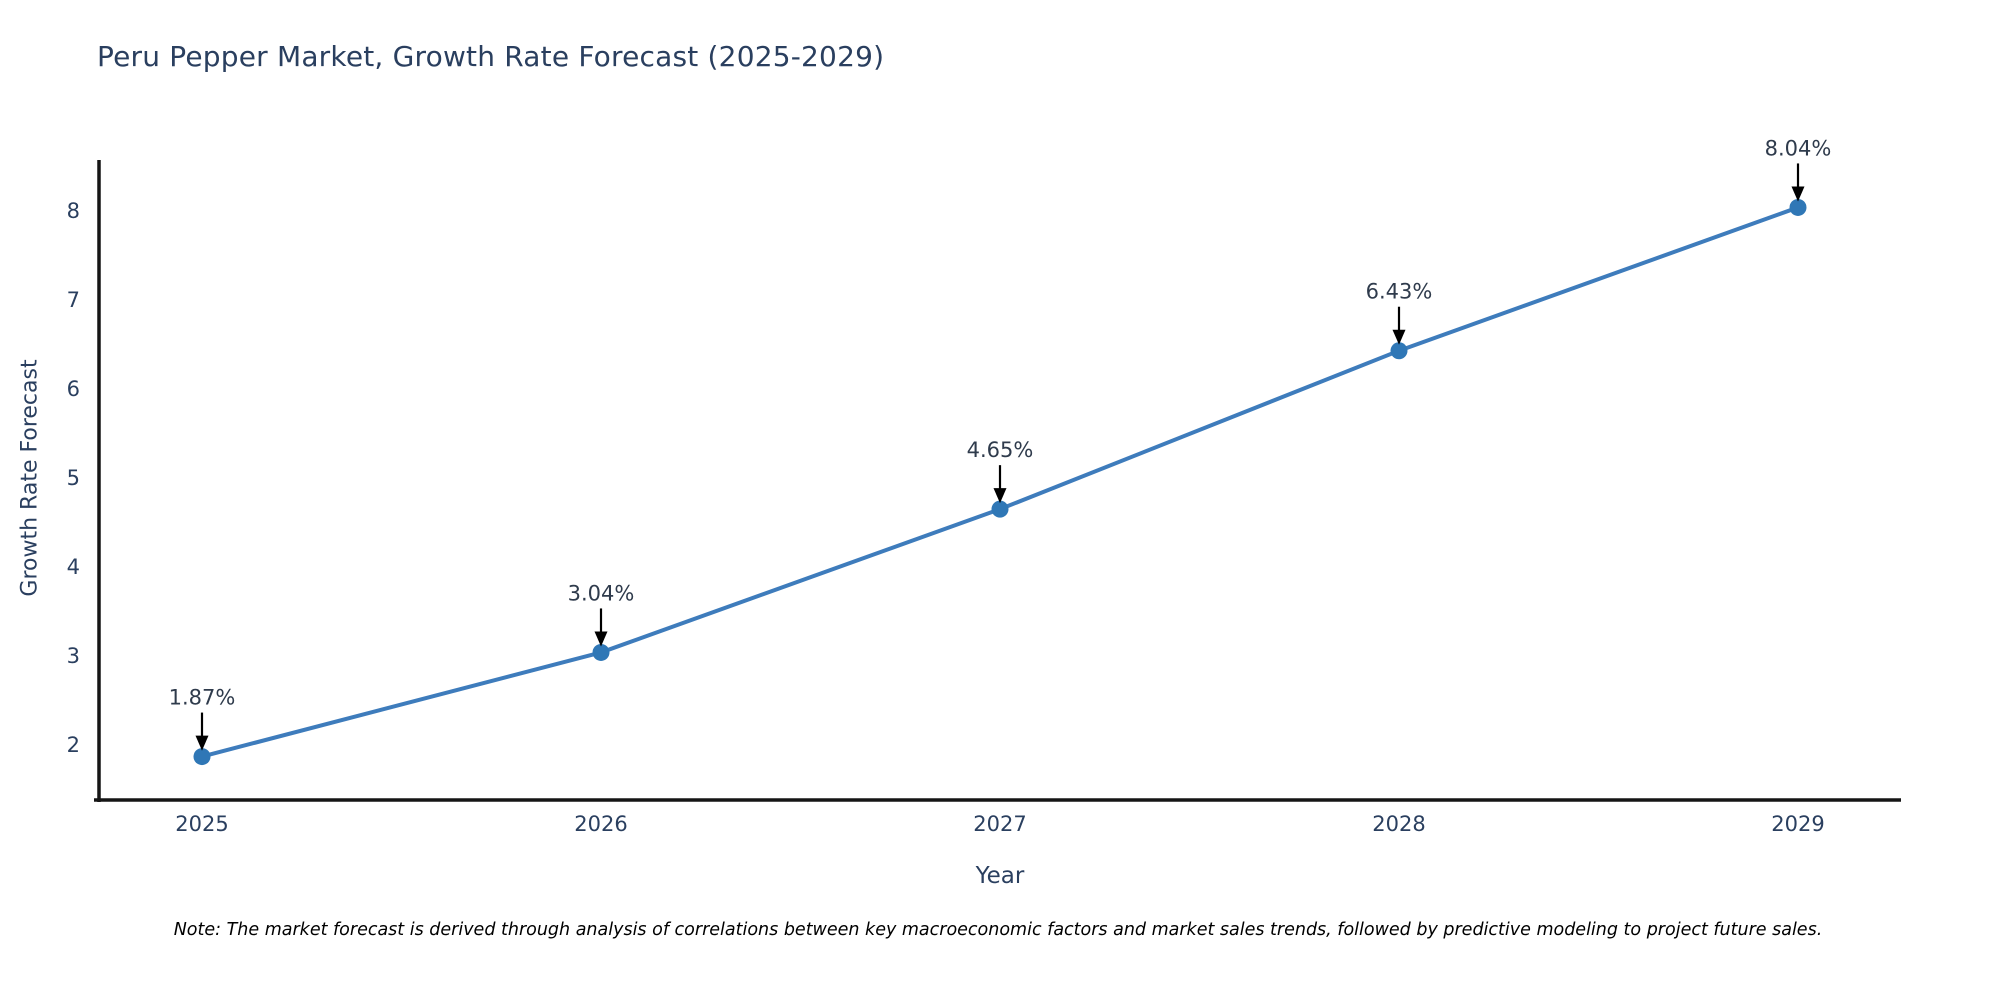  Describe the element at coordinates (73, 478) in the screenshot. I see `y-tick-label: 5` at that location.